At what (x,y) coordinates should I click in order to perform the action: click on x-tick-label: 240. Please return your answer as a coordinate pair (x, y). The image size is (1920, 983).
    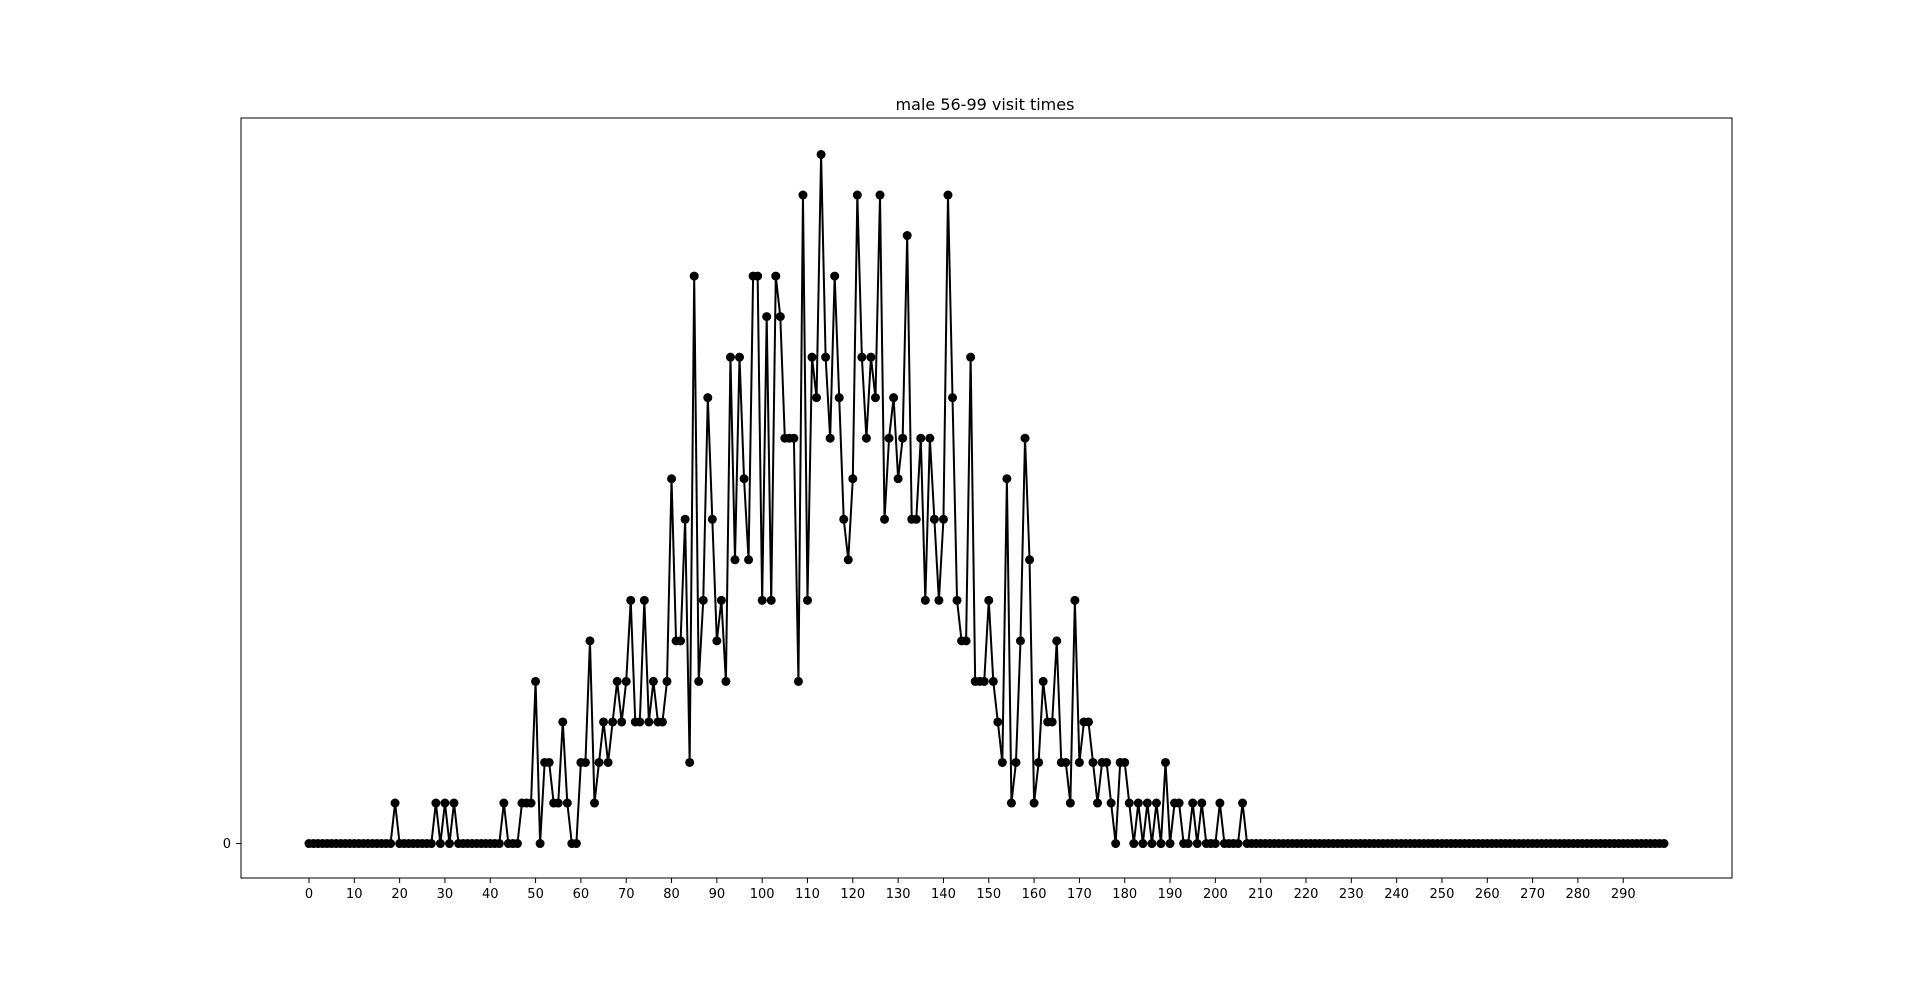
    Looking at the image, I should click on (1396, 894).